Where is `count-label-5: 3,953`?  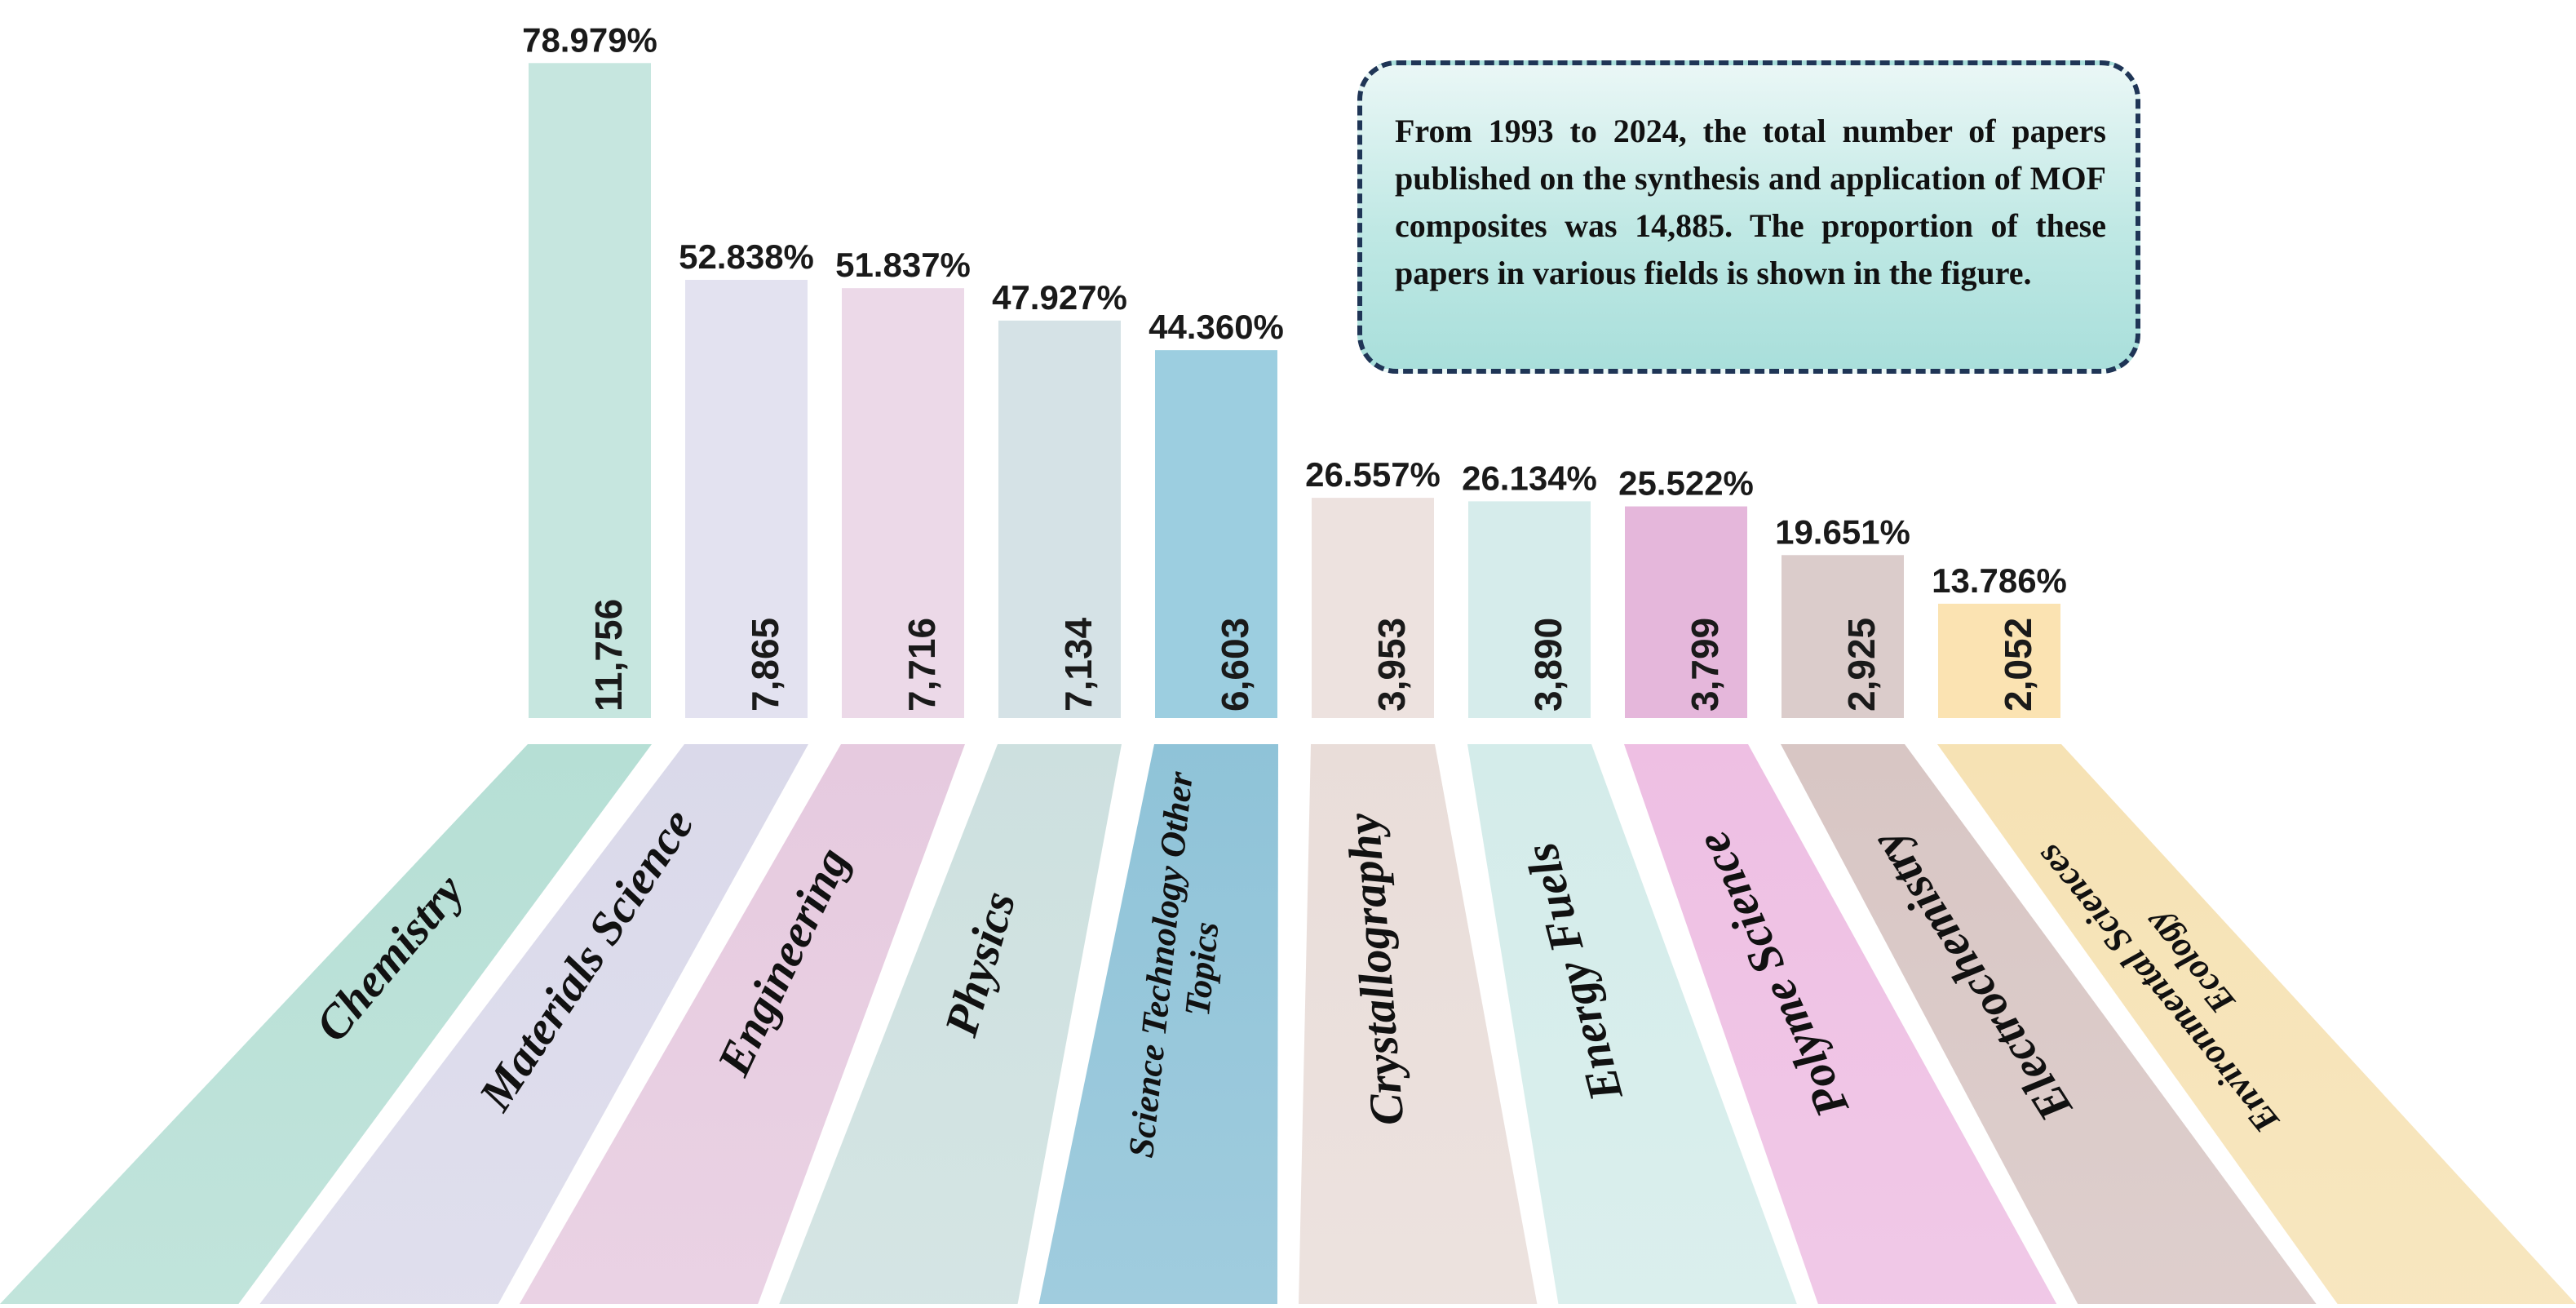
count-label-5: 3,953 is located at coordinates (1391, 665).